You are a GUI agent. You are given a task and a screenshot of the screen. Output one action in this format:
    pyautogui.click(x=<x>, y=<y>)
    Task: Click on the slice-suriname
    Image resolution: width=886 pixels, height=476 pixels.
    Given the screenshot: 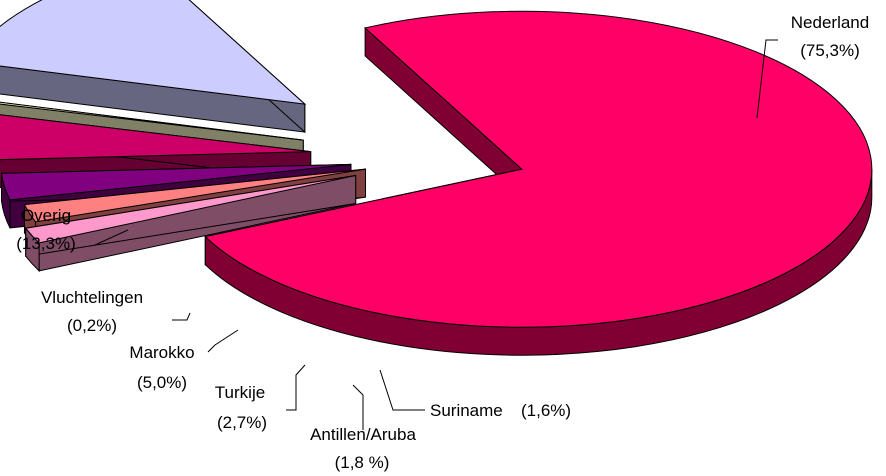 What is the action you would take?
    pyautogui.click(x=190, y=223)
    